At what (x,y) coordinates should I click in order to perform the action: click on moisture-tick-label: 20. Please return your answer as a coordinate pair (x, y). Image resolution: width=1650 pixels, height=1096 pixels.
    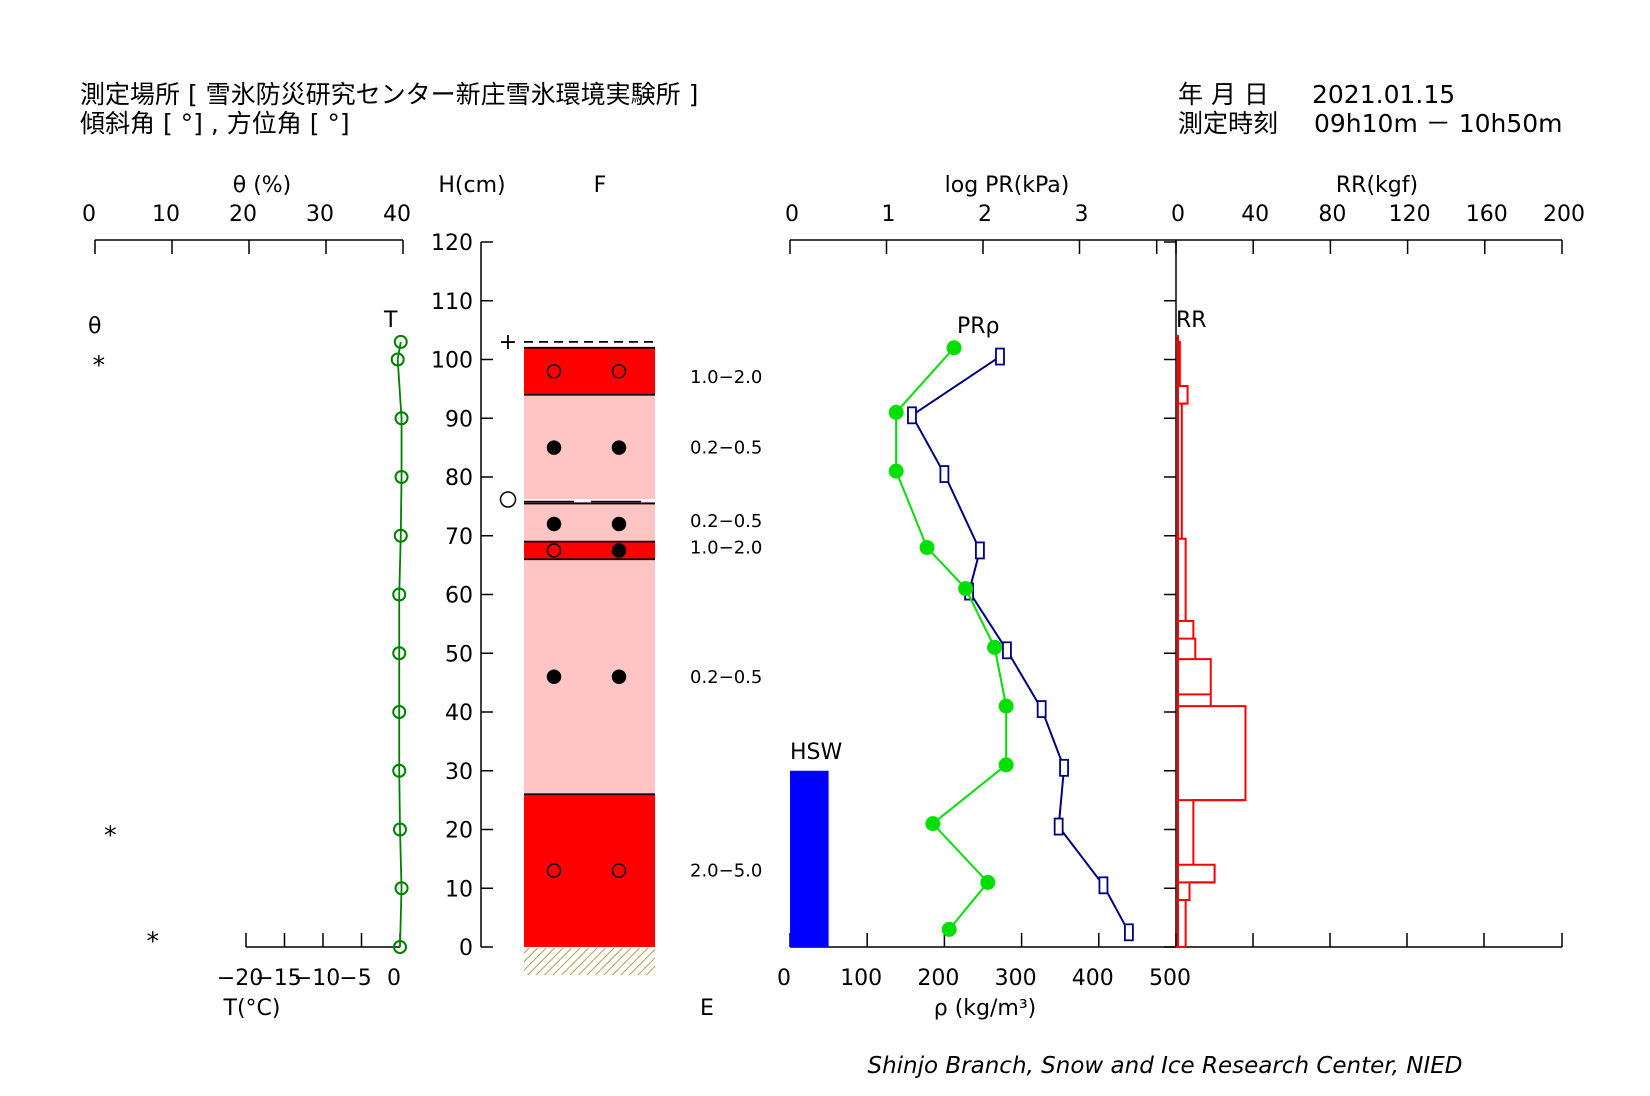
    Looking at the image, I should click on (243, 214).